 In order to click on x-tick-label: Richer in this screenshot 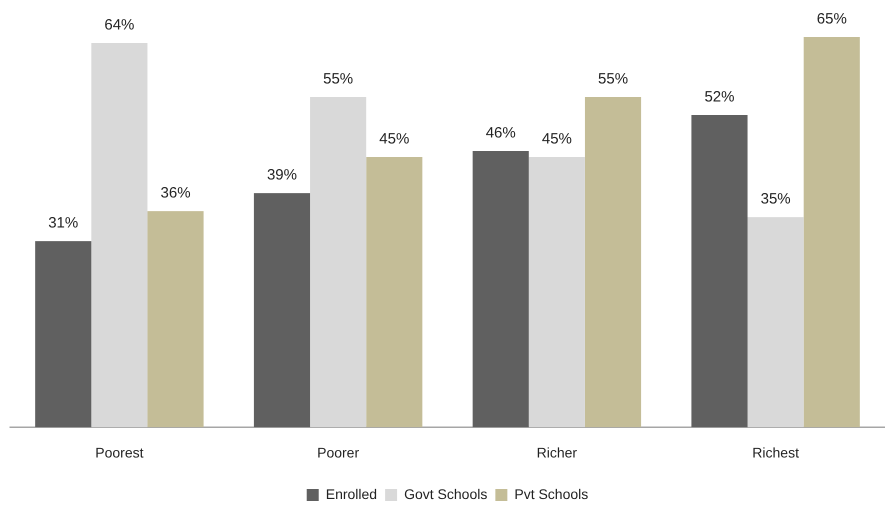, I will do `click(557, 452)`.